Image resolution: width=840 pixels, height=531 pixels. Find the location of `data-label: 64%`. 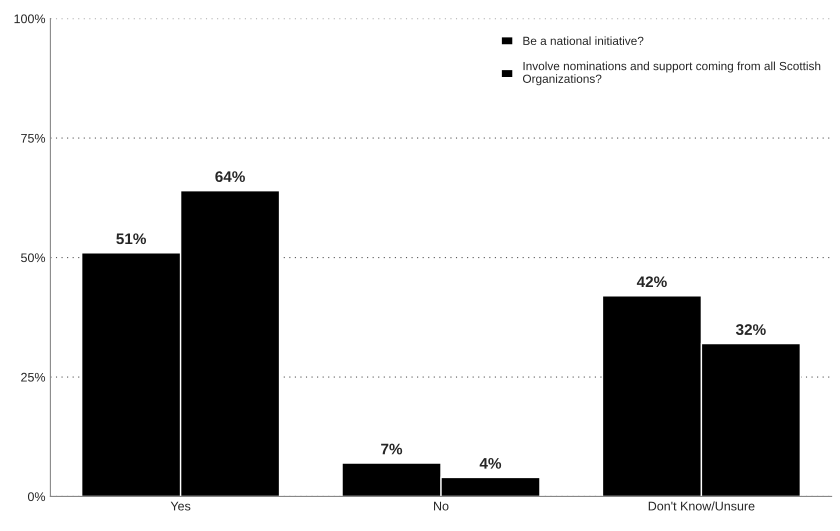

data-label: 64% is located at coordinates (230, 176).